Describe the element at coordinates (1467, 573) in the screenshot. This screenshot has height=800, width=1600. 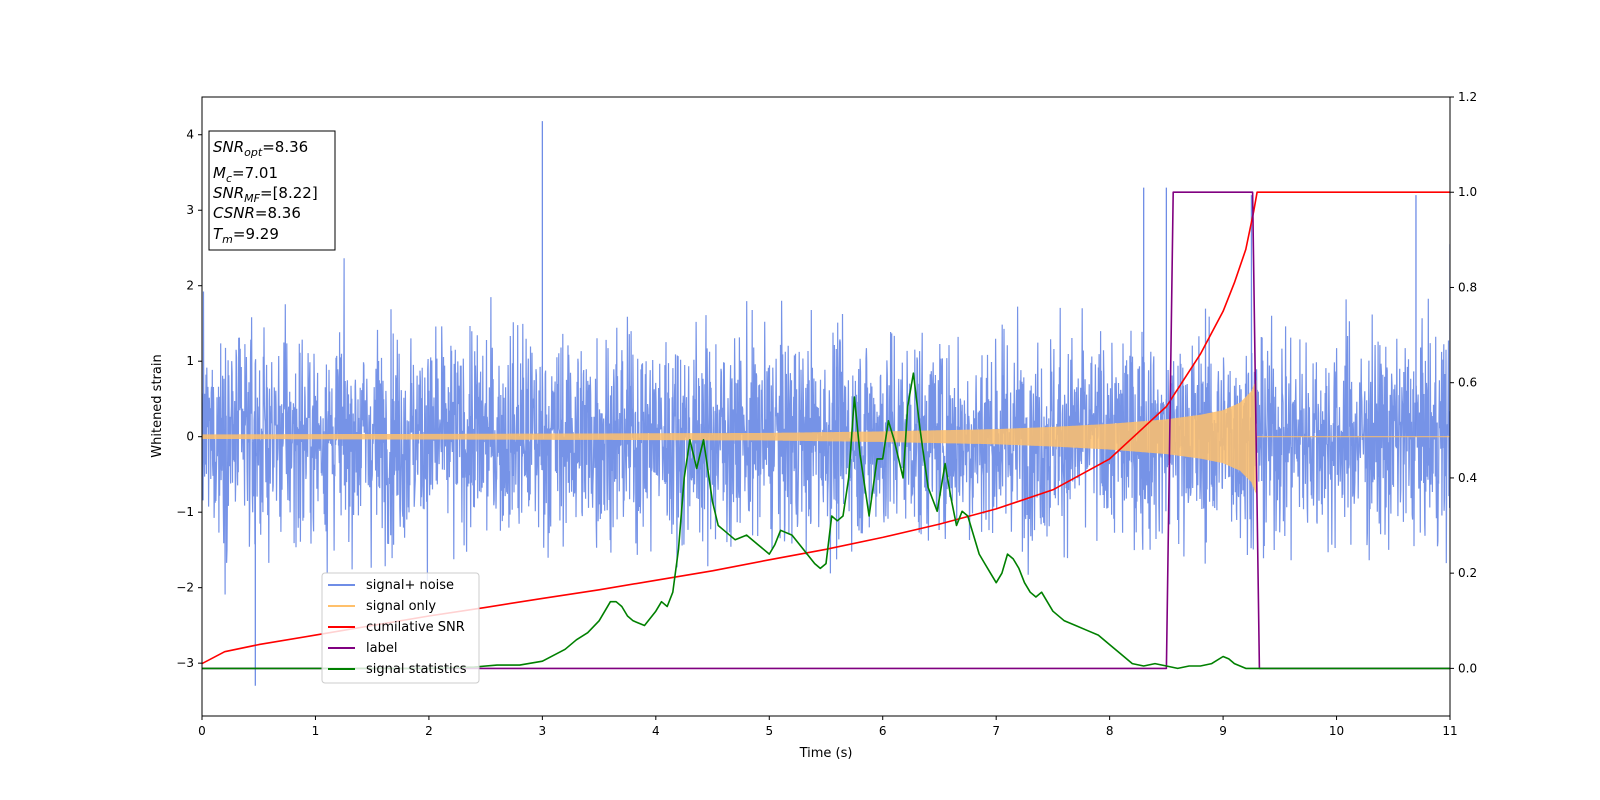
I see `y2-tick-label: 0.2` at that location.